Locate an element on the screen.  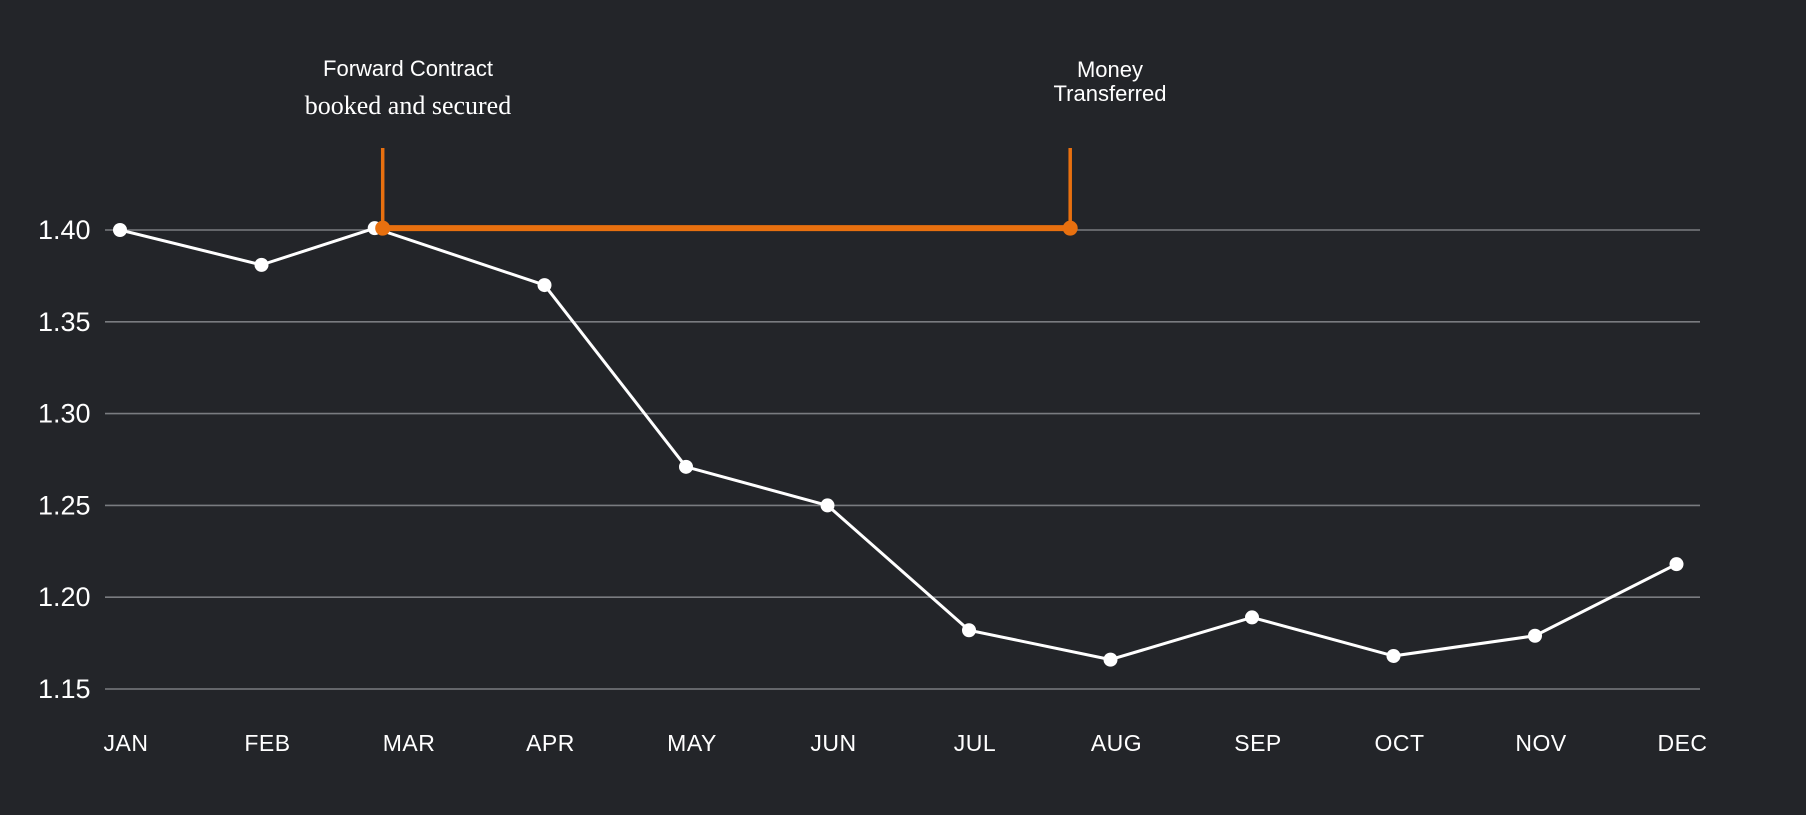
x-tick-label: FEB is located at coordinates (267, 743).